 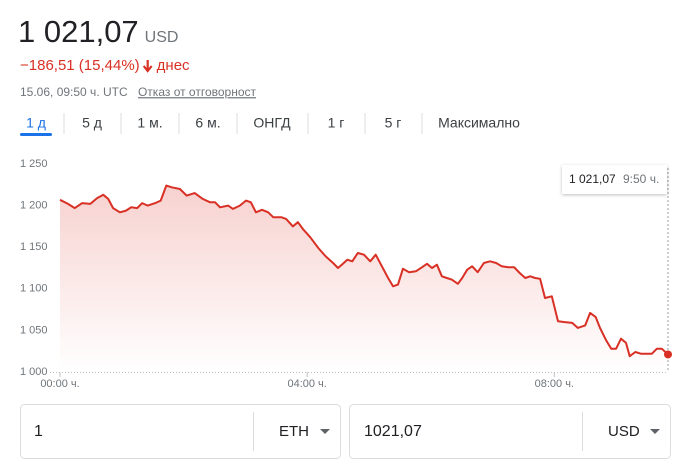 I want to click on range-tab: 5 г, so click(x=393, y=123).